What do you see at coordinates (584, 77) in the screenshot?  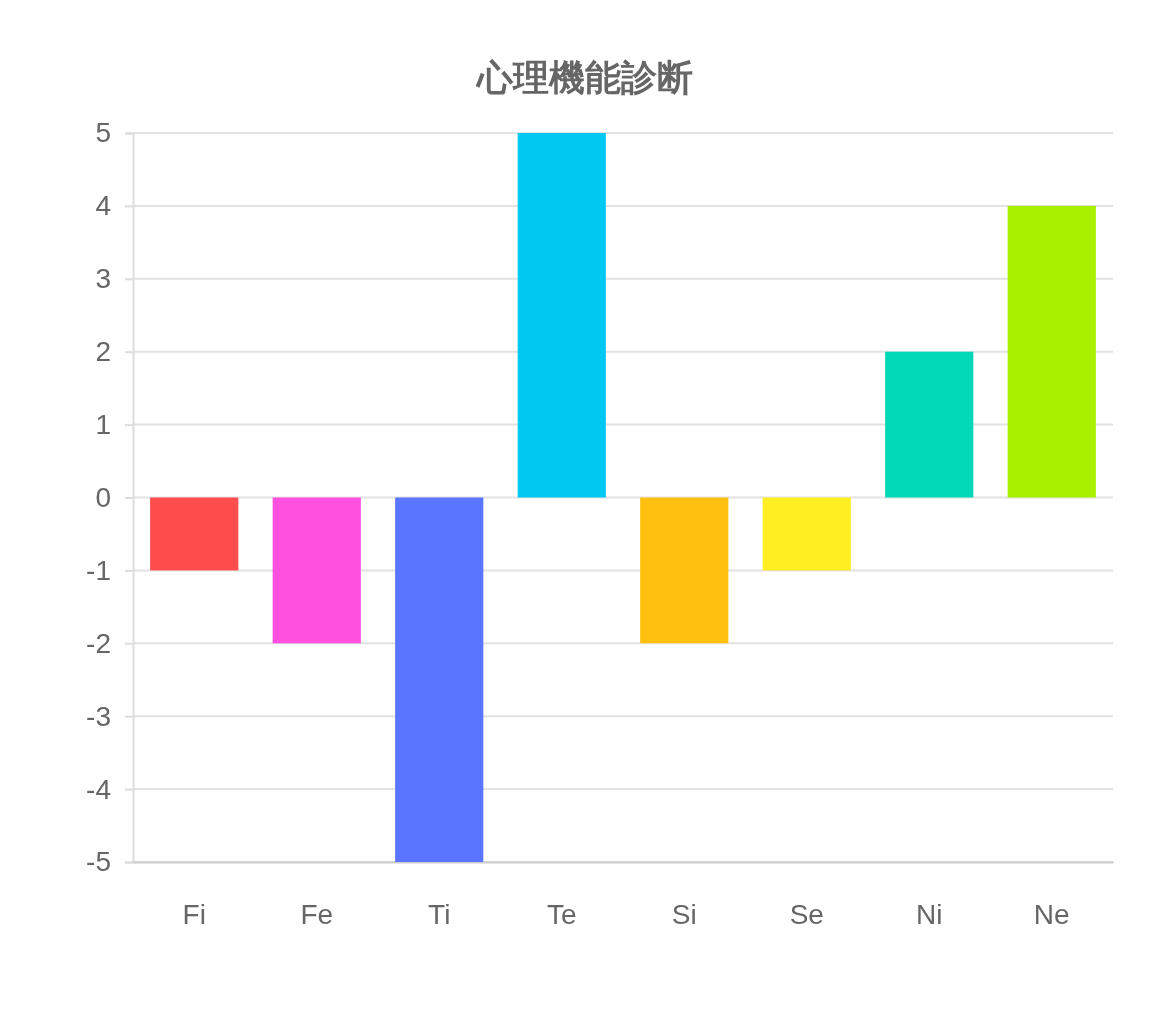 I see `chart-title: 心理機能診断` at bounding box center [584, 77].